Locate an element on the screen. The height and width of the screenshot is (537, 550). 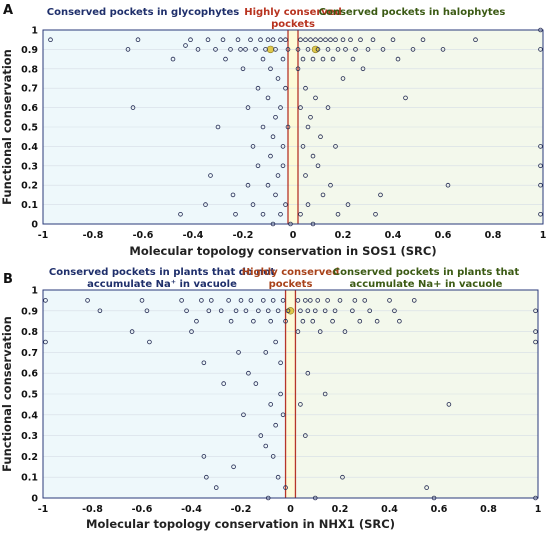
x-tick-label: 0.6 is located at coordinates (443, 235).